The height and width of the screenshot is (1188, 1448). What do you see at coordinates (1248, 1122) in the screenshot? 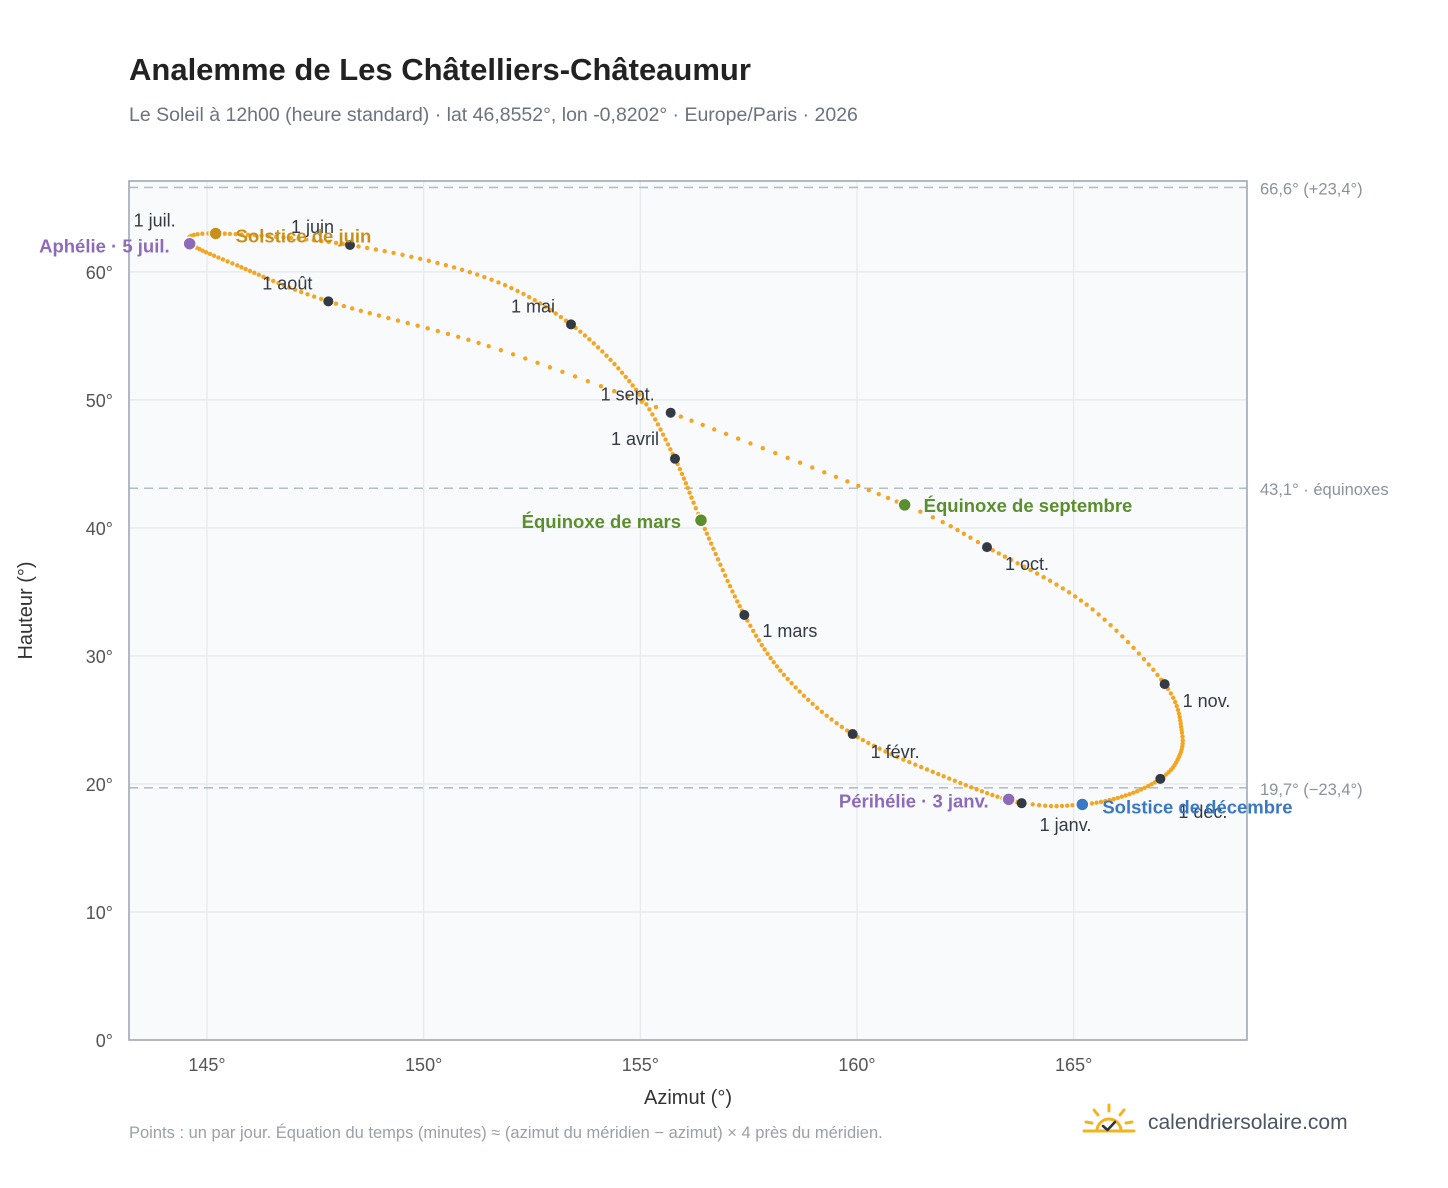
I see `brand-name: calendriersolaire.com` at bounding box center [1248, 1122].